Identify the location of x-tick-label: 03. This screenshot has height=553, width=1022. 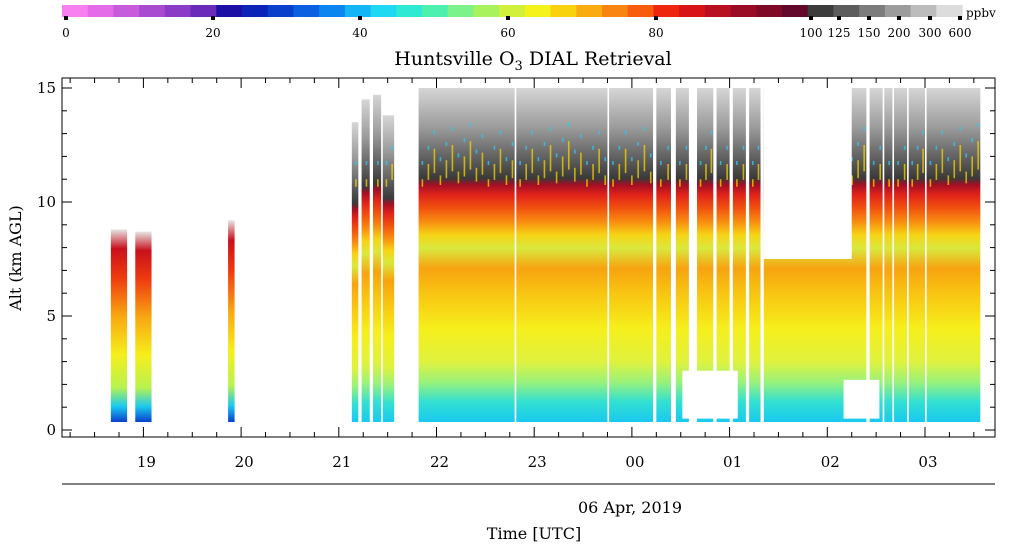
(927, 462).